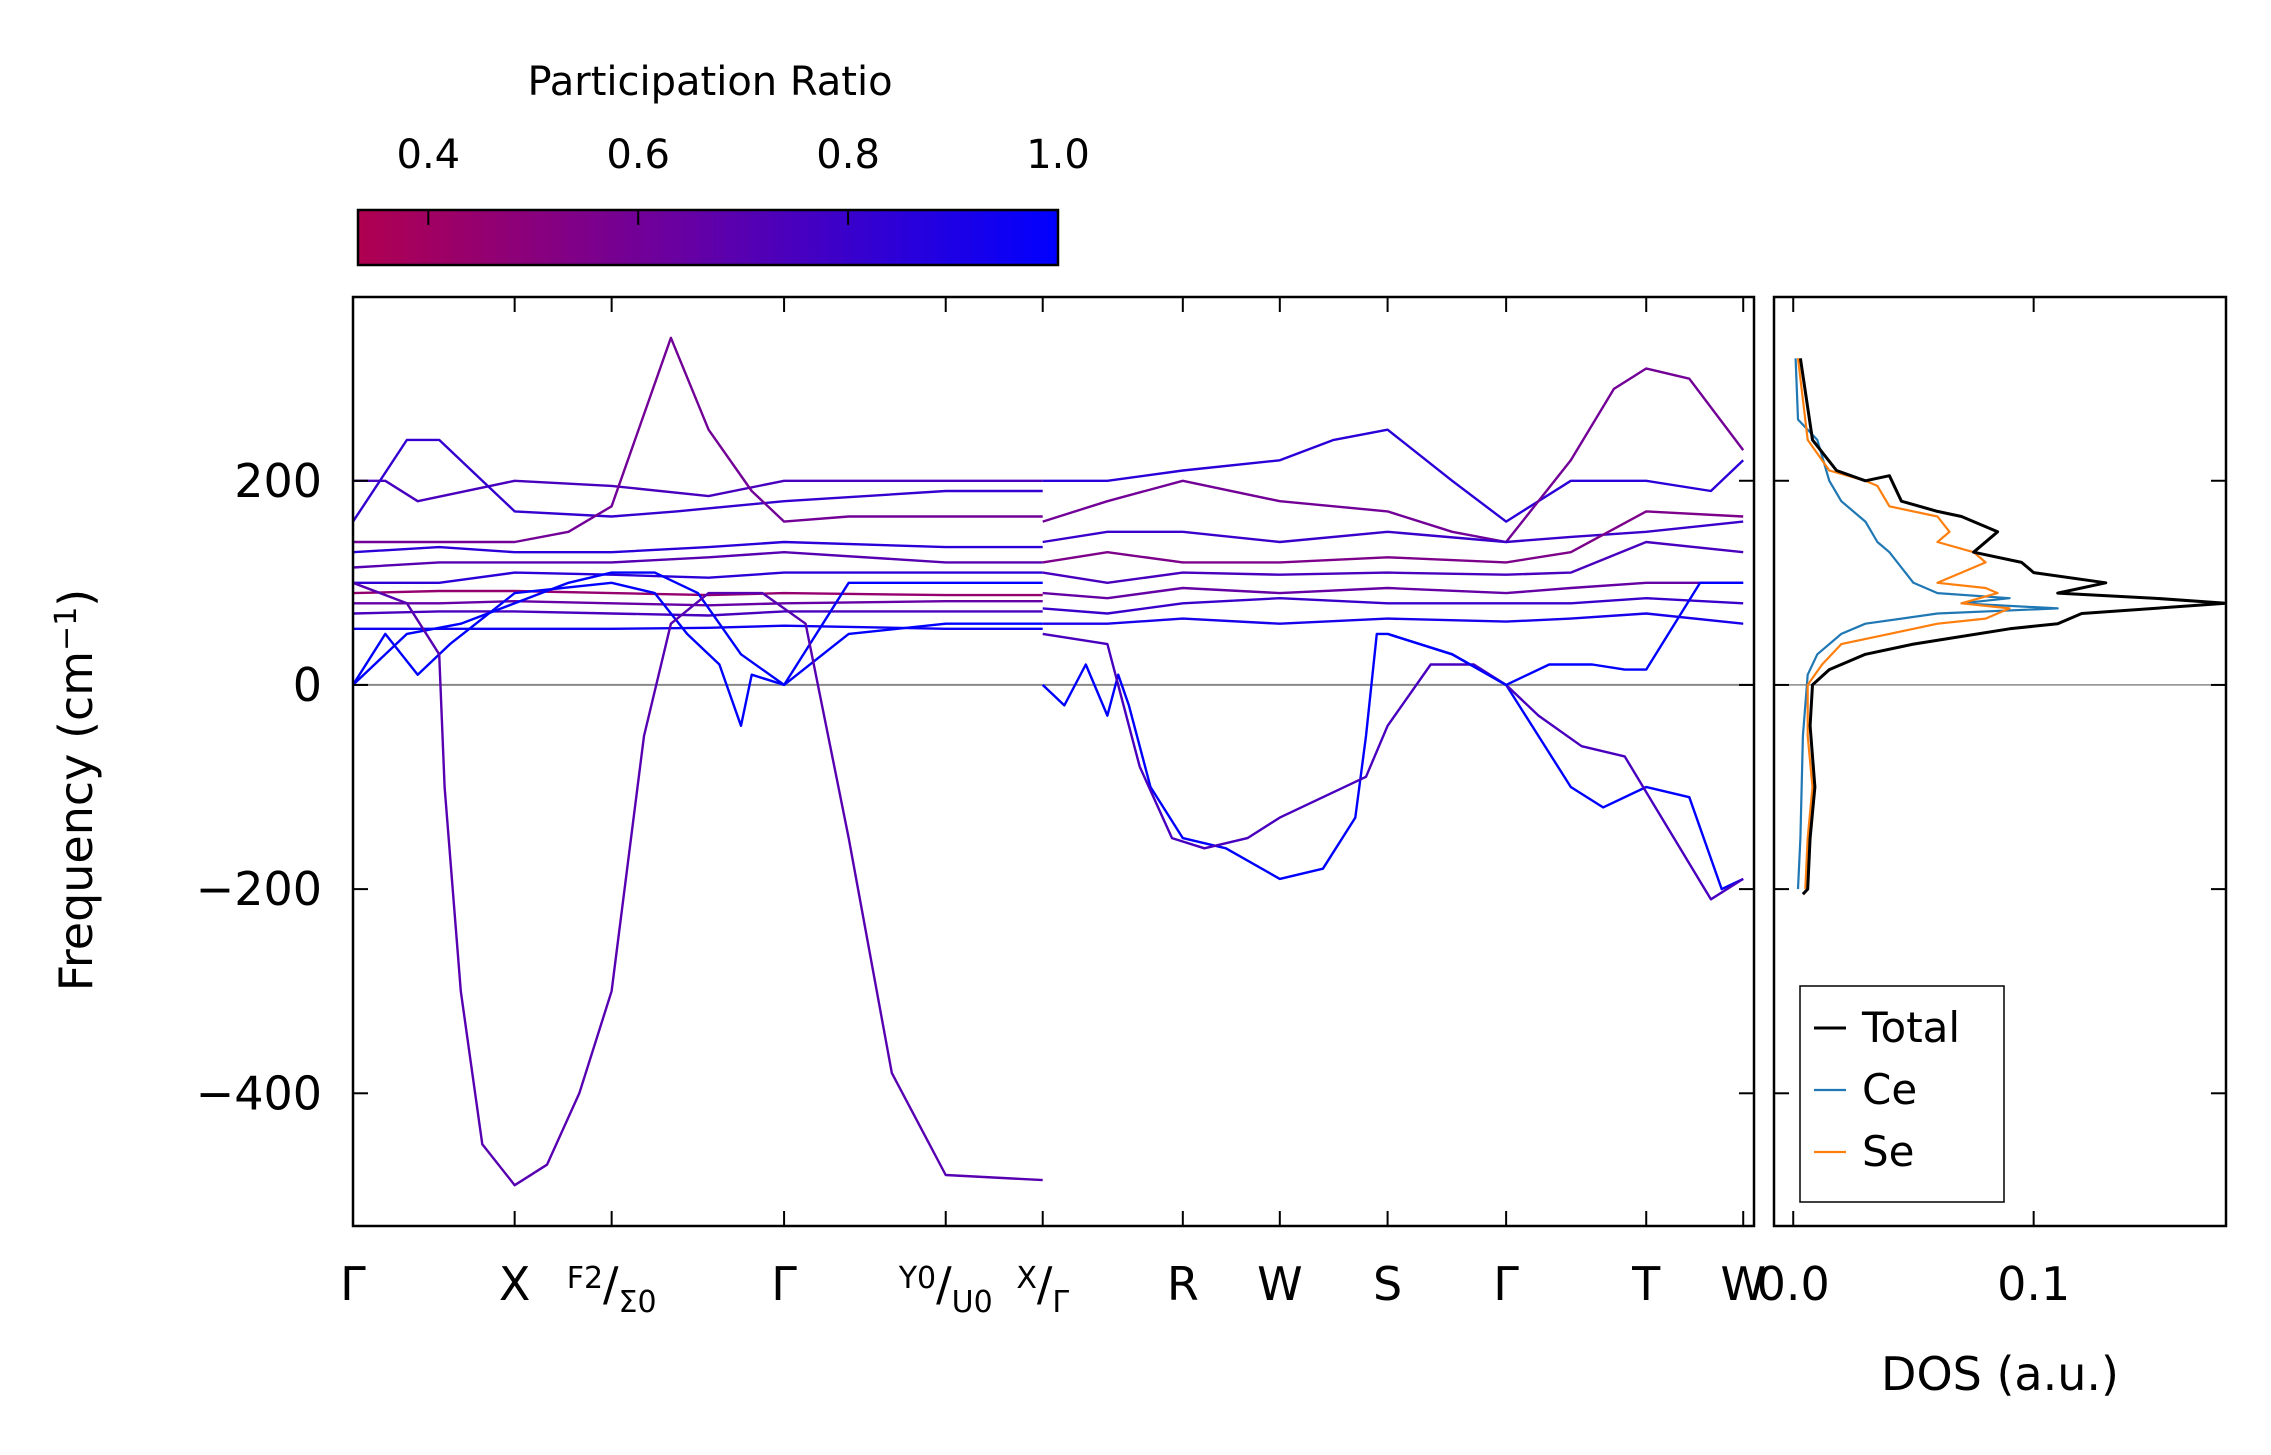 The width and height of the screenshot is (2271, 1455). I want to click on band-line-s11, so click(698, 629).